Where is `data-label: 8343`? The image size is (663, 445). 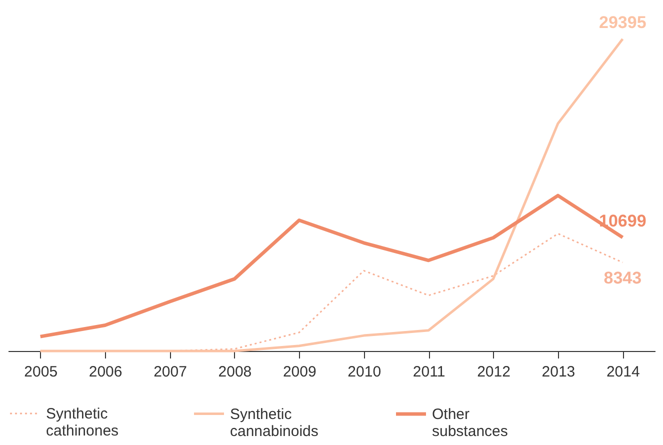 data-label: 8343 is located at coordinates (623, 278).